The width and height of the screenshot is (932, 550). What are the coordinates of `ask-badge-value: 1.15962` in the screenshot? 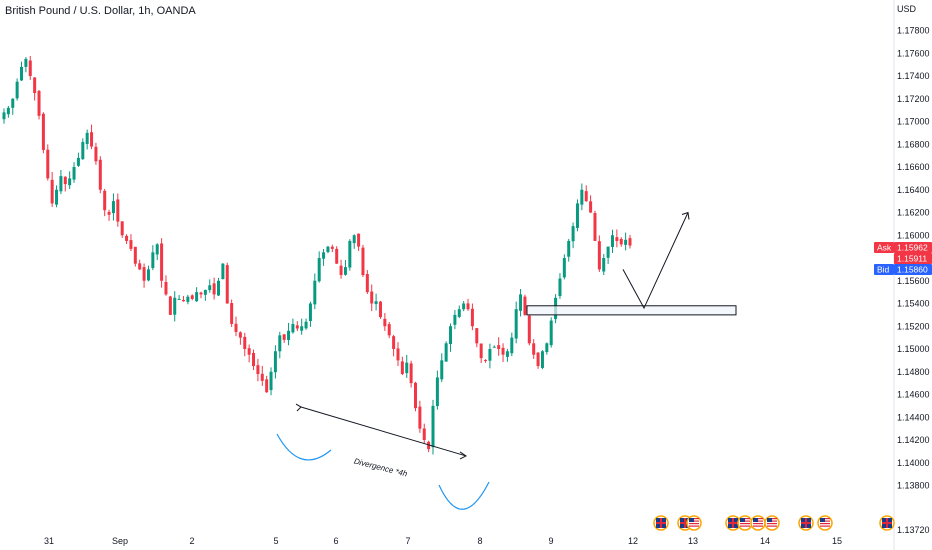 It's located at (912, 248).